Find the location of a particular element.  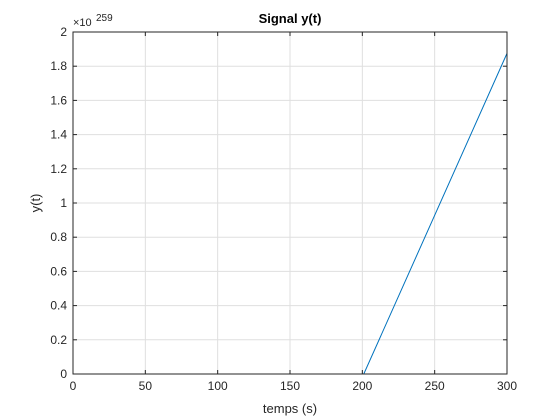

y-axis-label: y(t) is located at coordinates (35, 203).